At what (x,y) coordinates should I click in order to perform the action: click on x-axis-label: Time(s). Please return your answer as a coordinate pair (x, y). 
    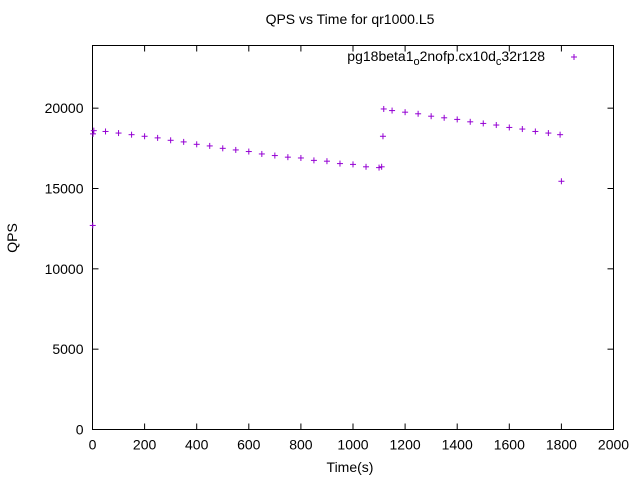
    Looking at the image, I should click on (350, 467).